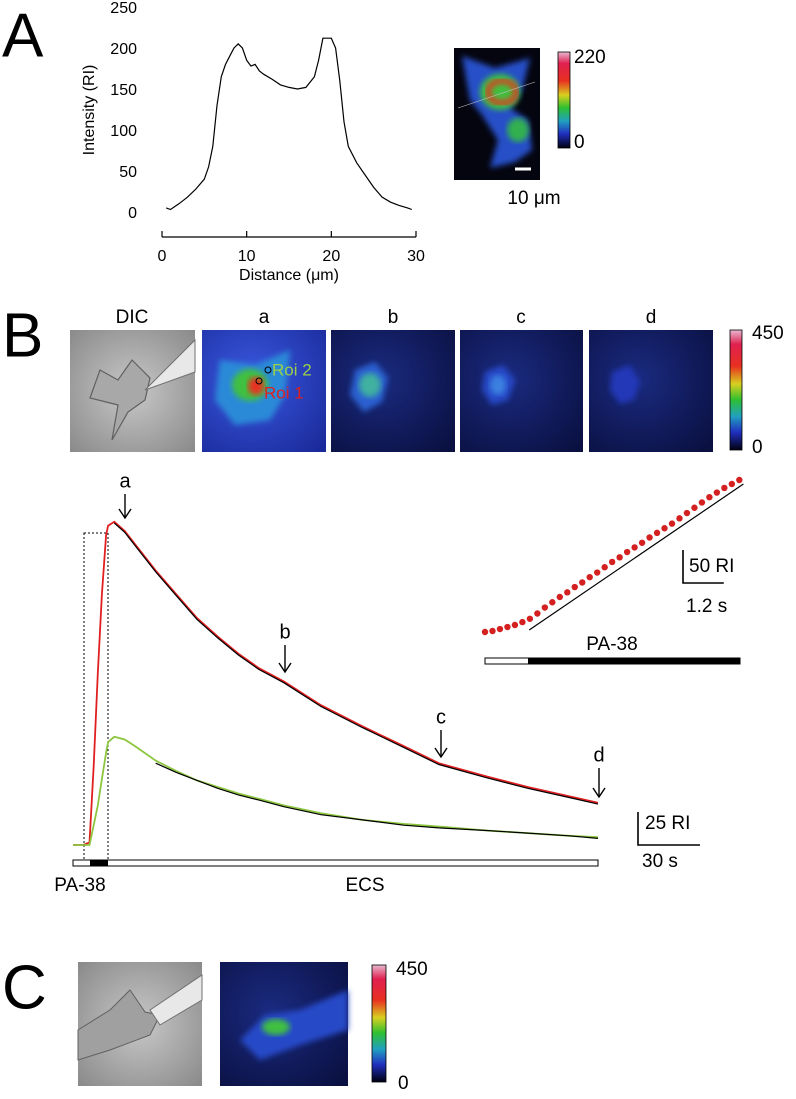  I want to click on y-tick-label: 200, so click(123, 49).